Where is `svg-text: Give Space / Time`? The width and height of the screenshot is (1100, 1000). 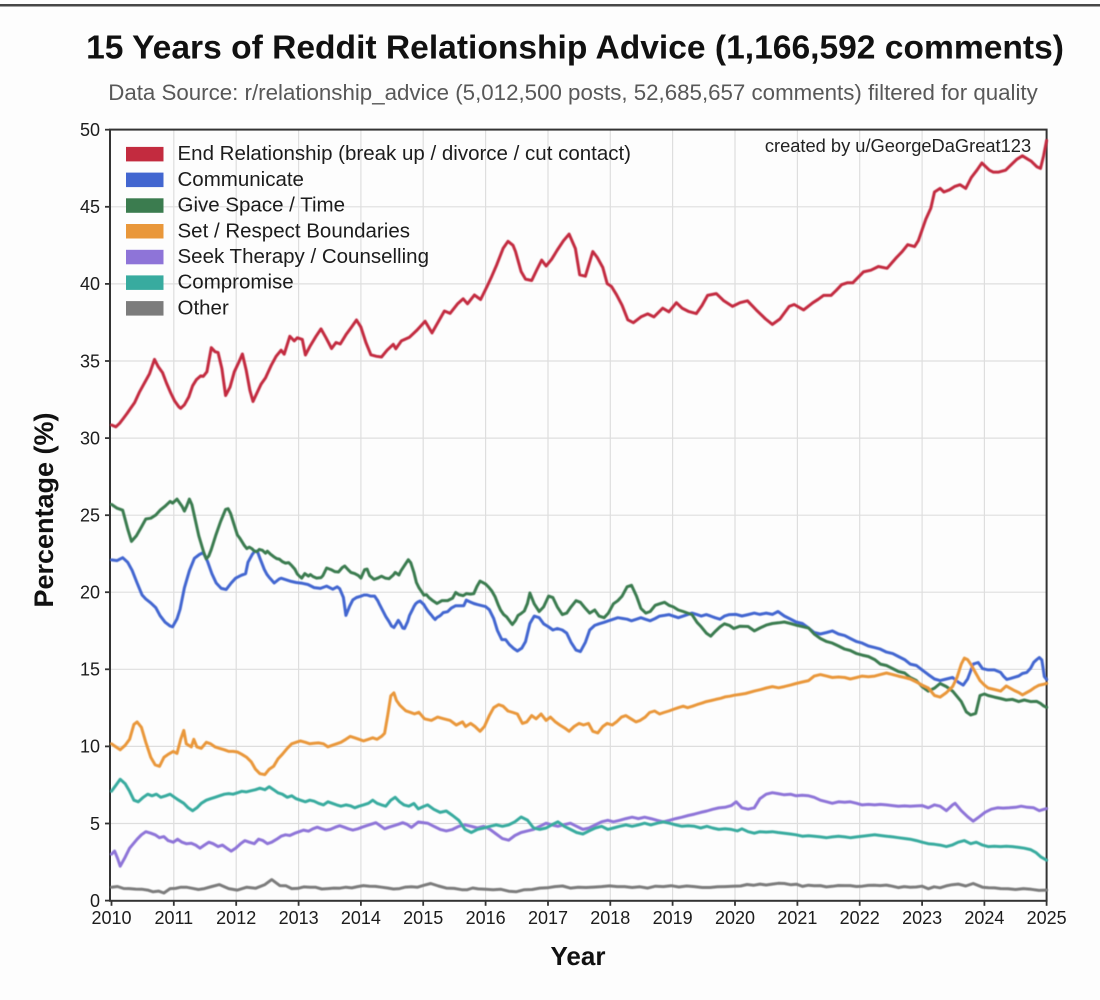 svg-text: Give Space / Time is located at coordinates (261, 205).